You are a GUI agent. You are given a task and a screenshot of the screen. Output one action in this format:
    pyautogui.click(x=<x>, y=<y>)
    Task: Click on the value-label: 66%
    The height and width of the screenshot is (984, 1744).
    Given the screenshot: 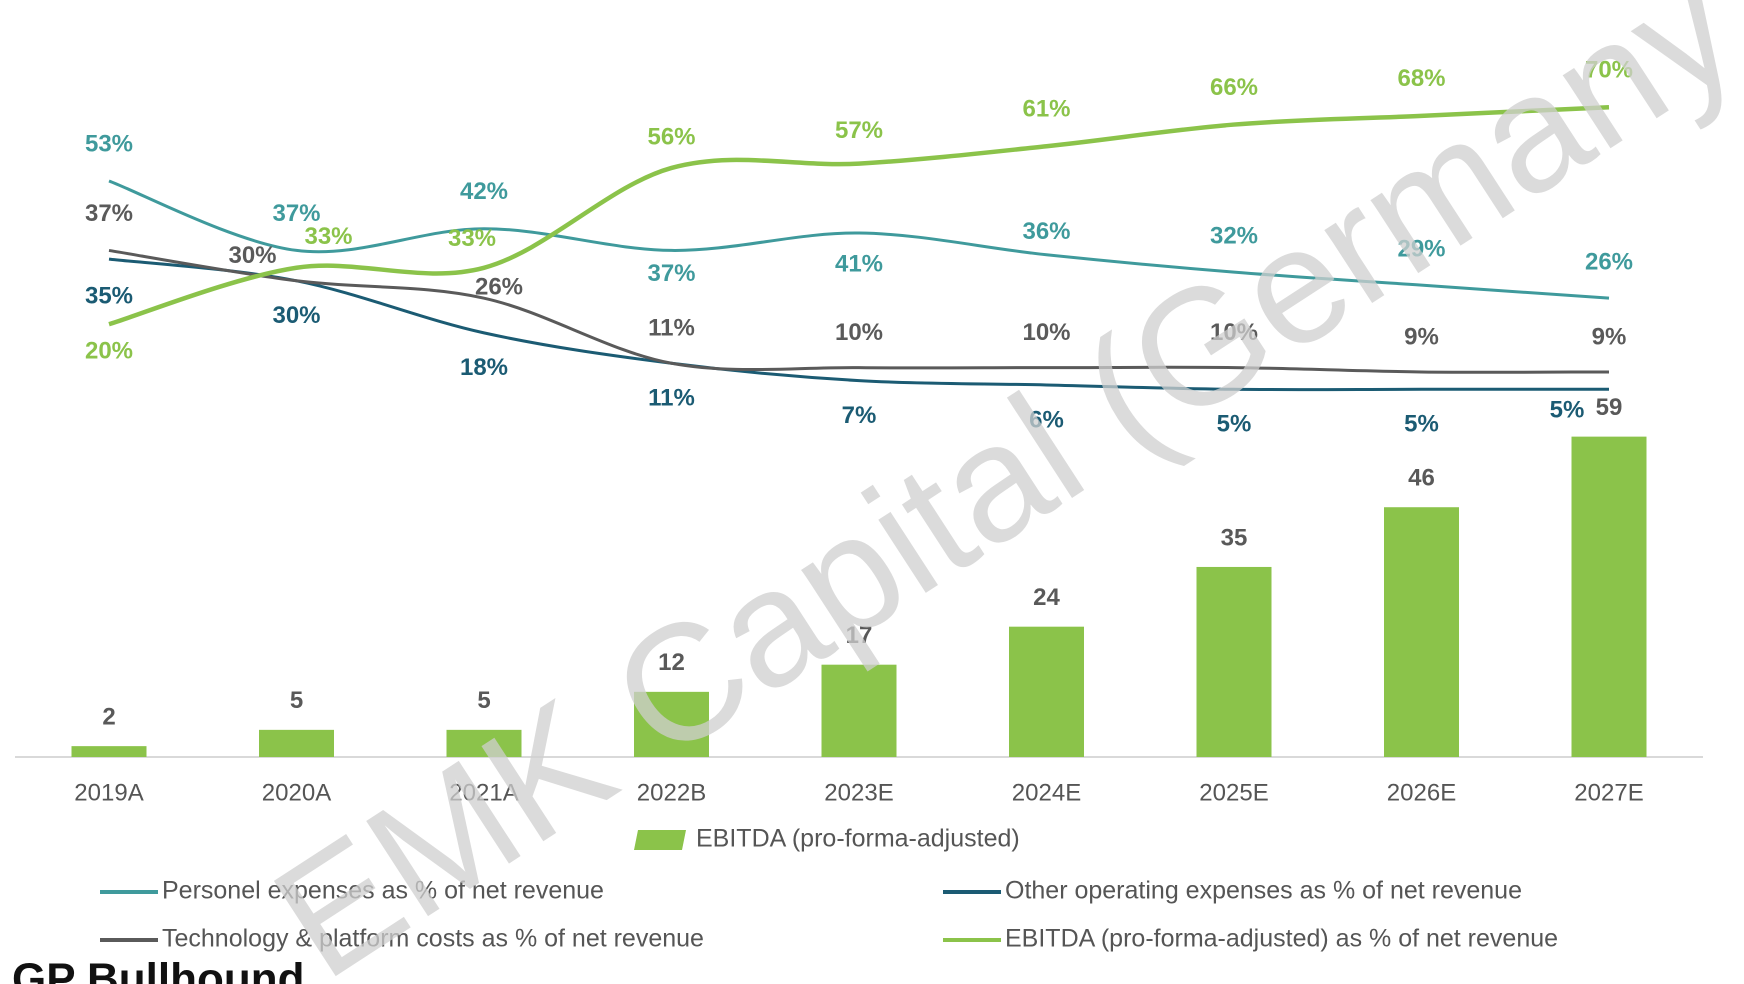 What is the action you would take?
    pyautogui.click(x=1234, y=87)
    